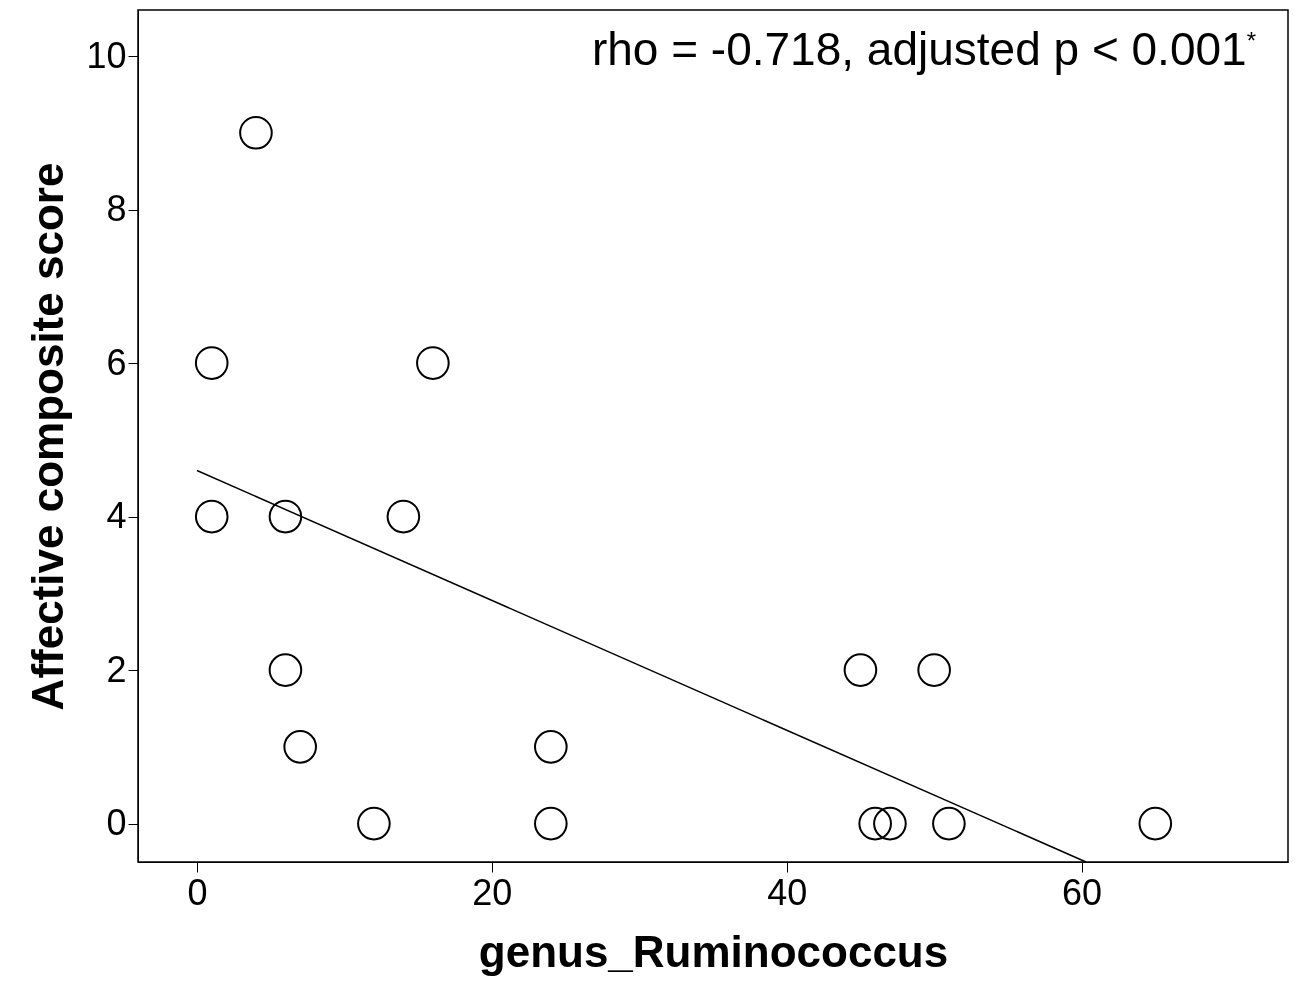 The height and width of the screenshot is (989, 1296). I want to click on y-axis-title: Affective composite score, so click(48, 436).